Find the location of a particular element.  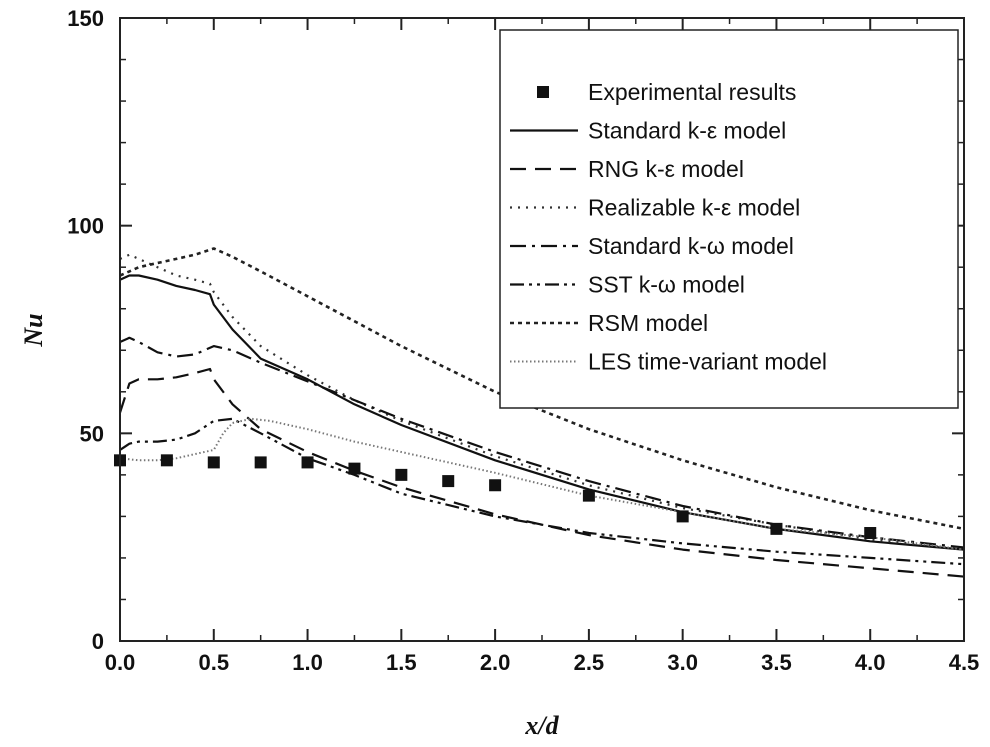

legend-label-rng-k-model: RNG k-ε model is located at coordinates (666, 169).